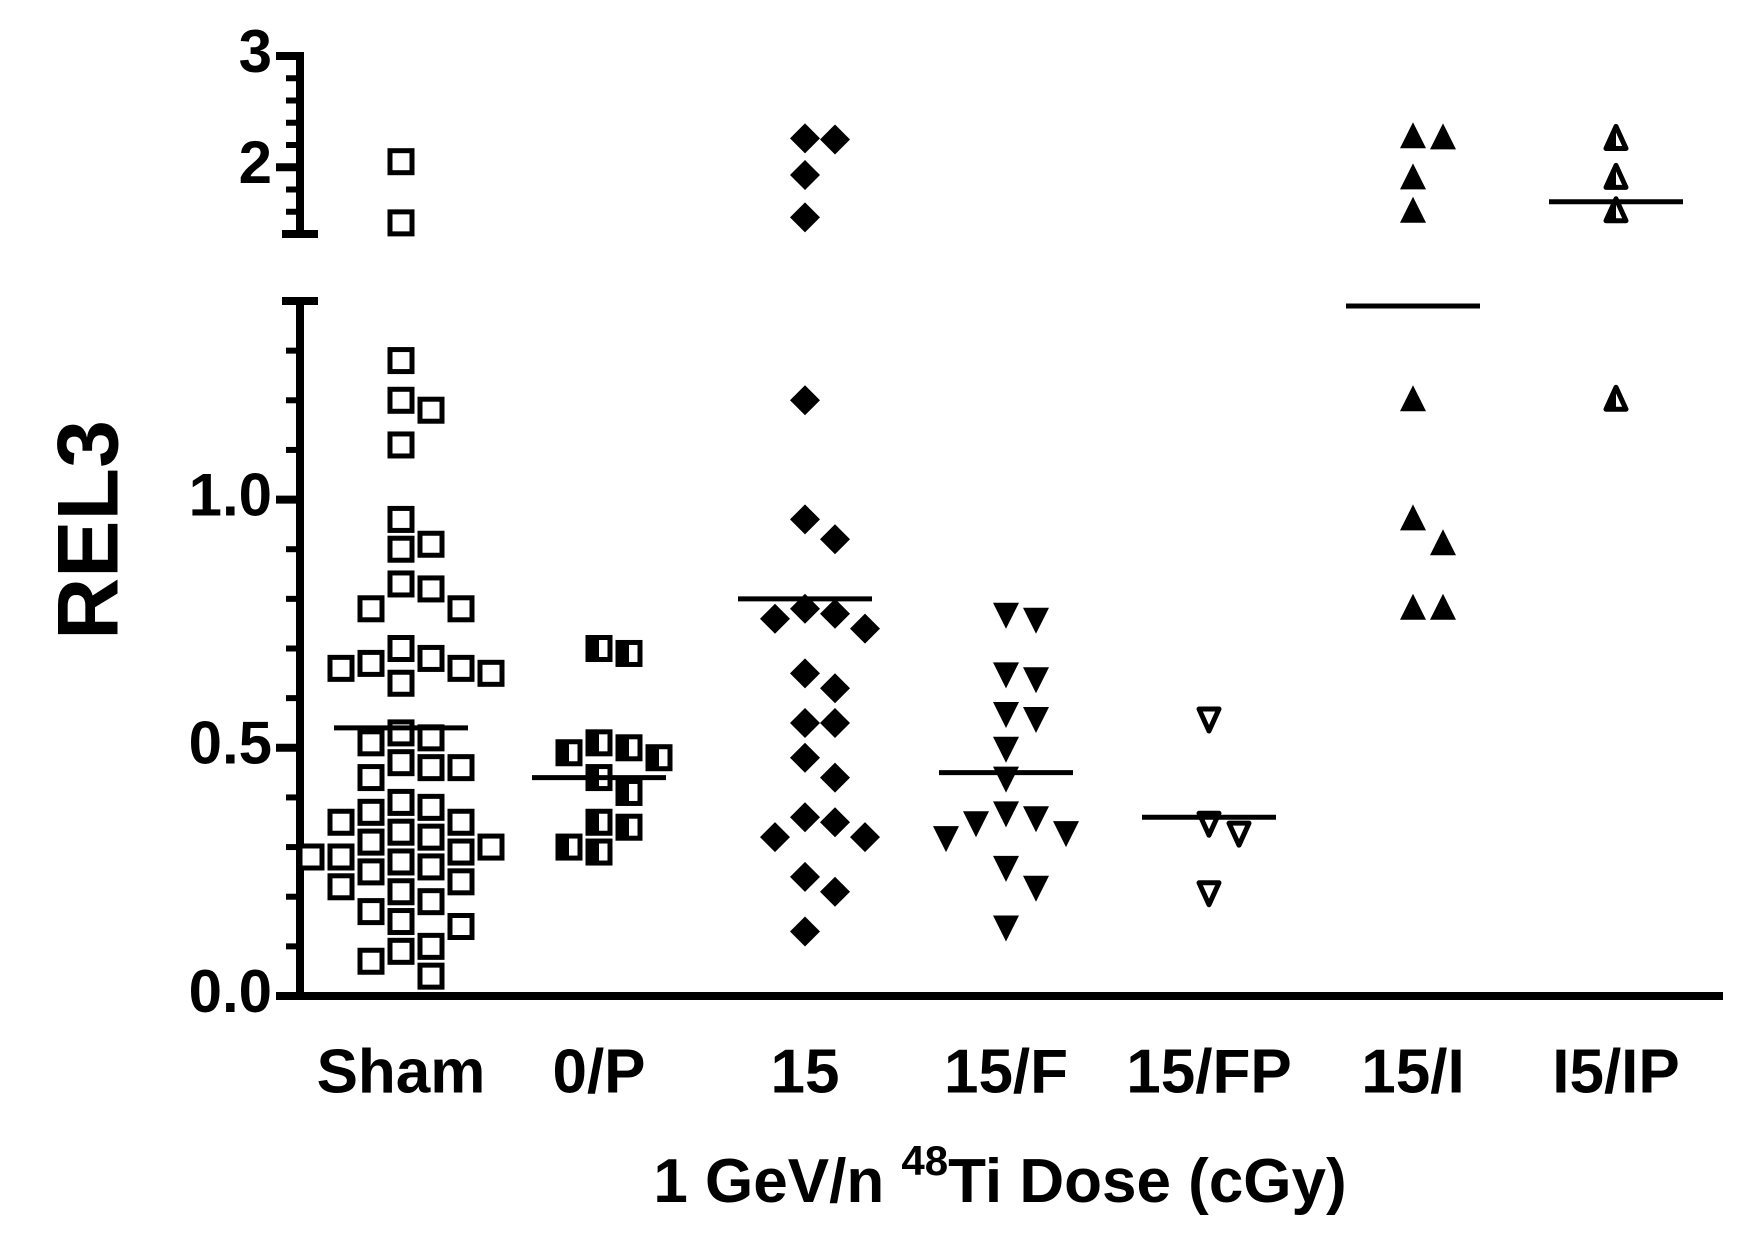 The height and width of the screenshot is (1260, 1762). I want to click on x-tick-label: 15/I, so click(1412, 1071).